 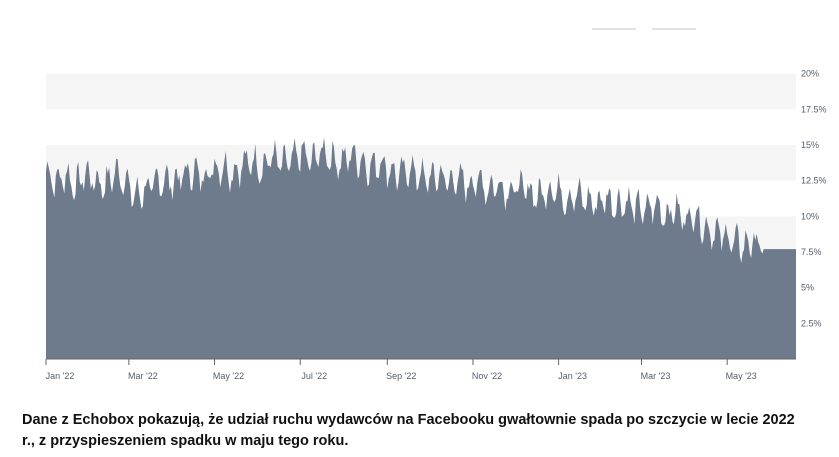 What do you see at coordinates (810, 74) in the screenshot?
I see `y-tick-label: 20%` at bounding box center [810, 74].